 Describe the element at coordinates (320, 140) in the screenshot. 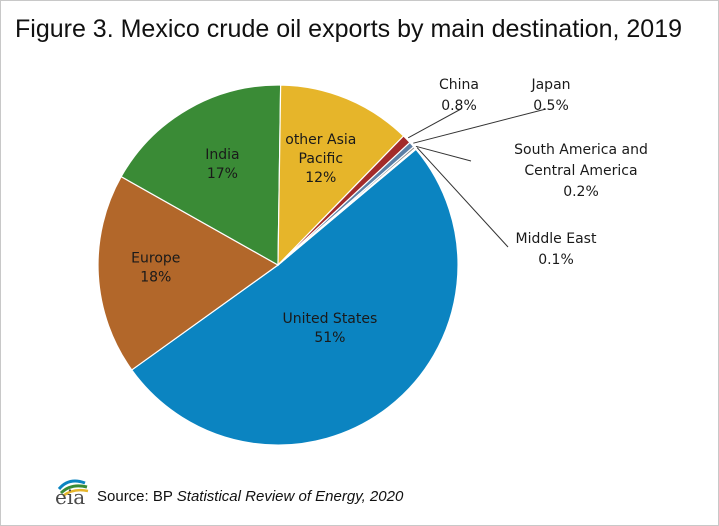

I see `slice-label-other-asia-pacific: other Asia` at that location.